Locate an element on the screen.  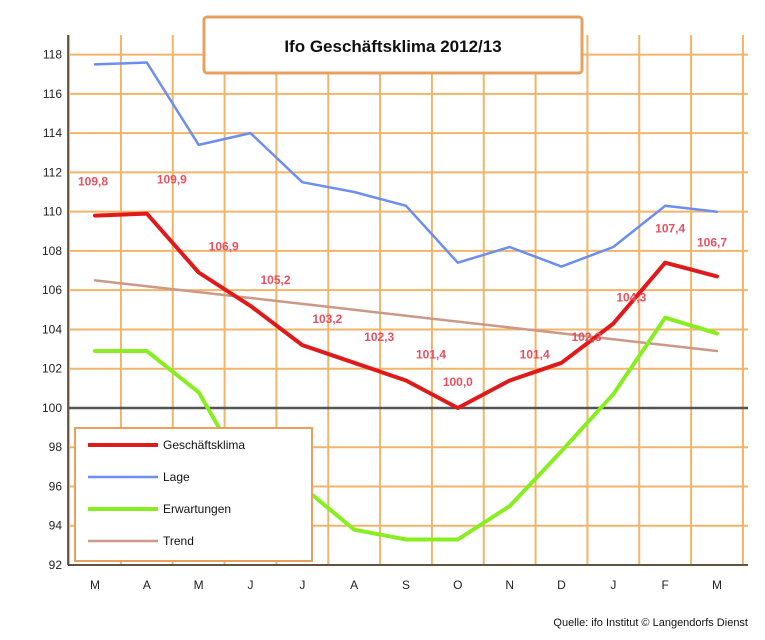
x-tick-label: O is located at coordinates (457, 585).